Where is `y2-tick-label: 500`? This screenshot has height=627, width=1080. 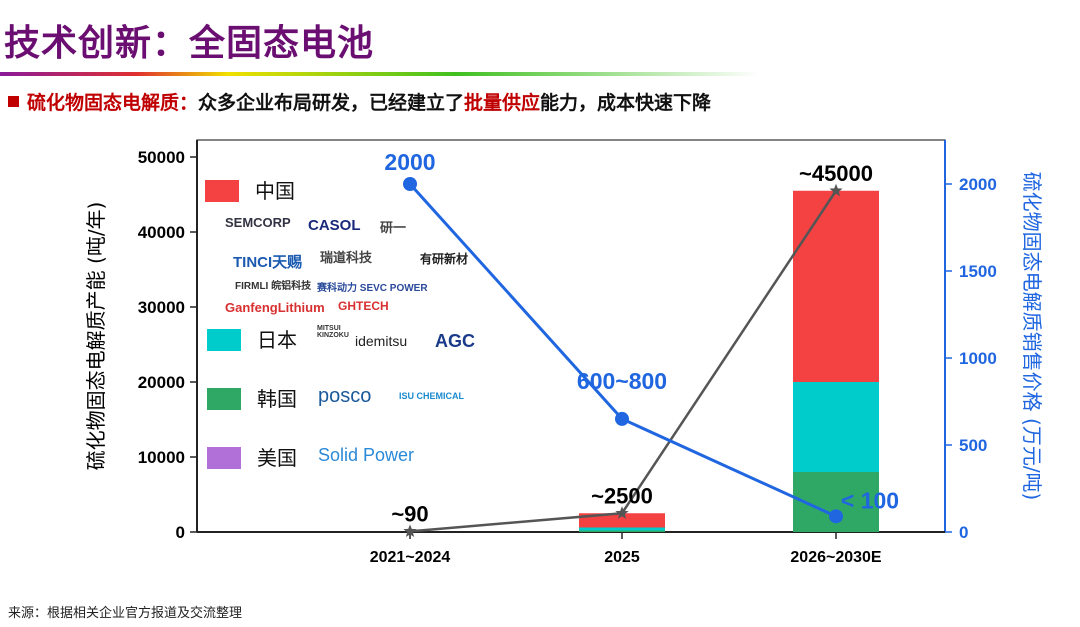 y2-tick-label: 500 is located at coordinates (973, 445).